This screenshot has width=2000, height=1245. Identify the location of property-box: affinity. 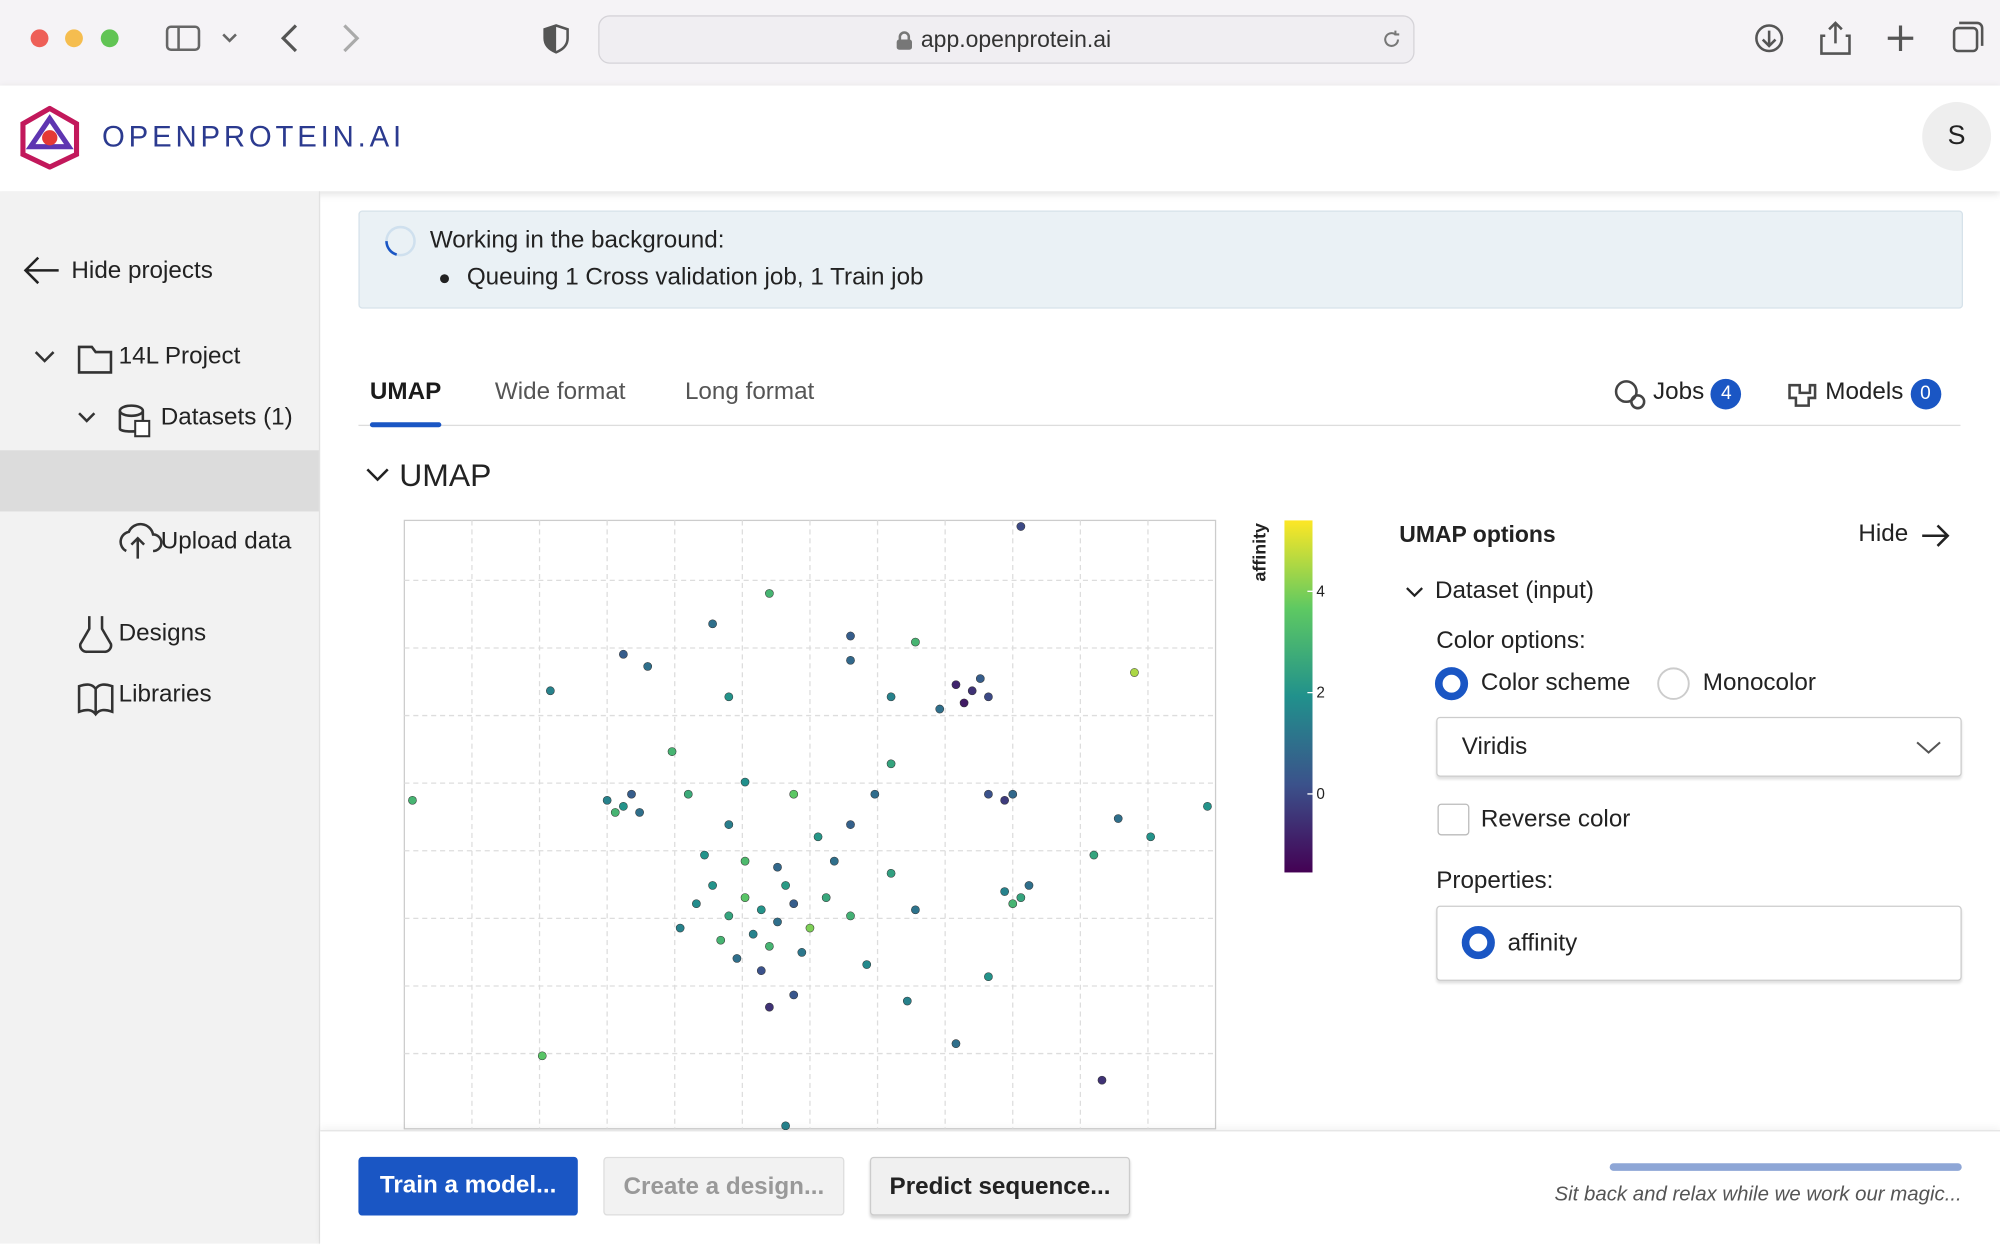
(1699, 943).